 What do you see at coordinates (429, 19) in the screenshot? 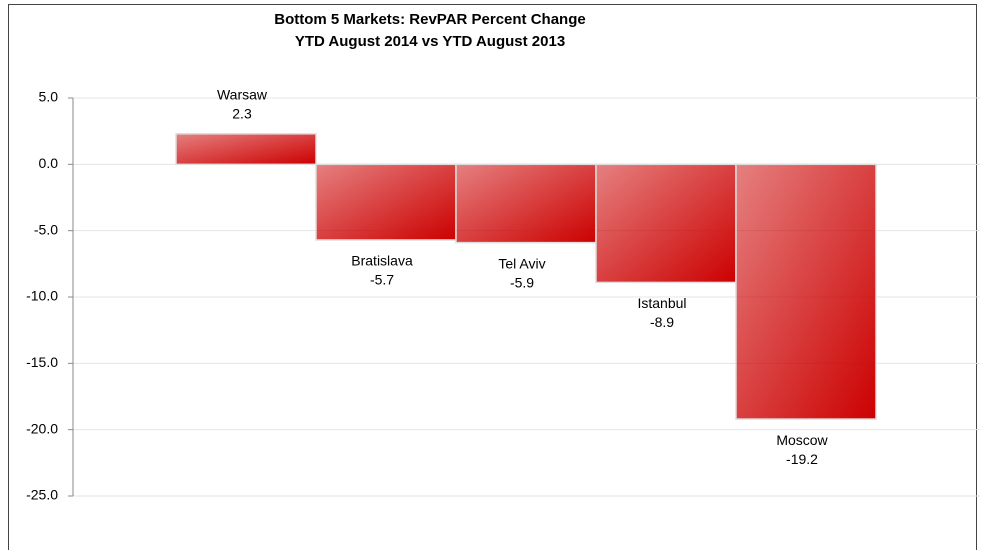
I see `chart-title: Bottom 5 Markets: RevPAR Percent Change` at bounding box center [429, 19].